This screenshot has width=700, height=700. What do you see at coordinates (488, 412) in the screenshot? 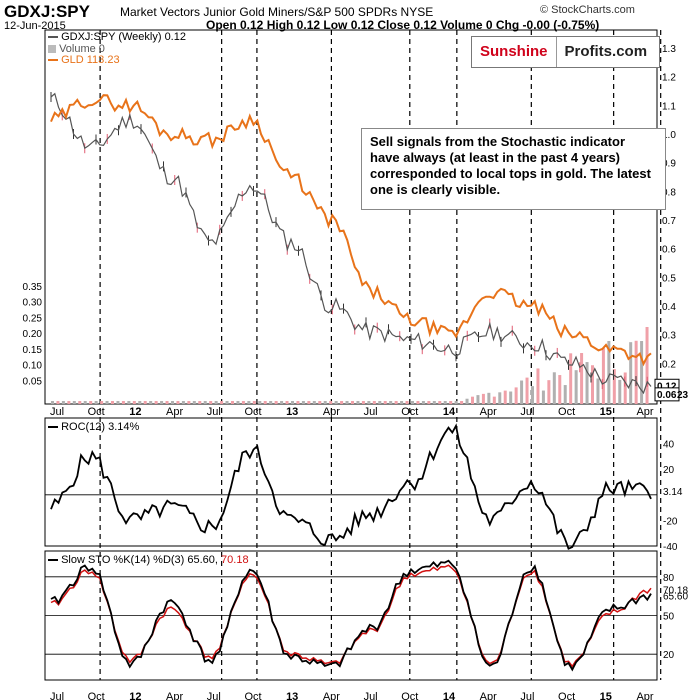
I see `x-tick-label-main: Apr` at bounding box center [488, 412].